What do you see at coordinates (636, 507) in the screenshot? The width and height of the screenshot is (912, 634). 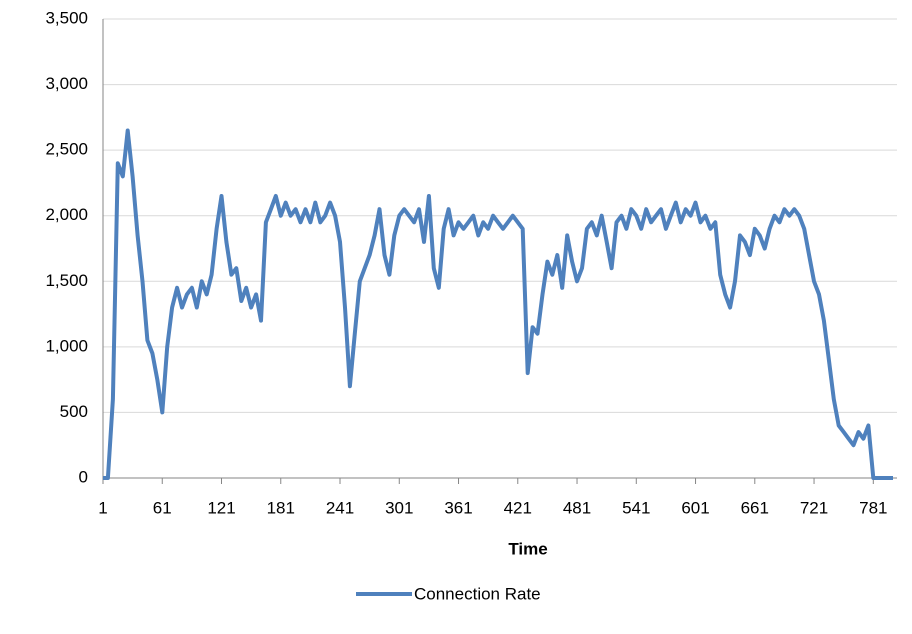 I see `x-tick-label: 541` at bounding box center [636, 507].